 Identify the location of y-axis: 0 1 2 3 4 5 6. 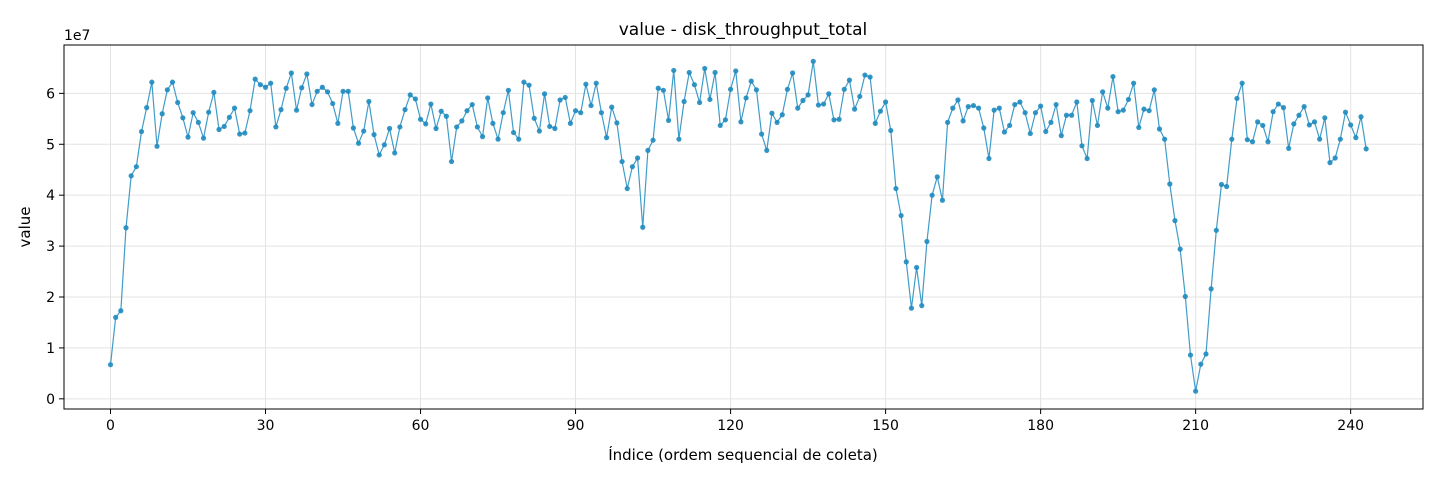
(55, 247).